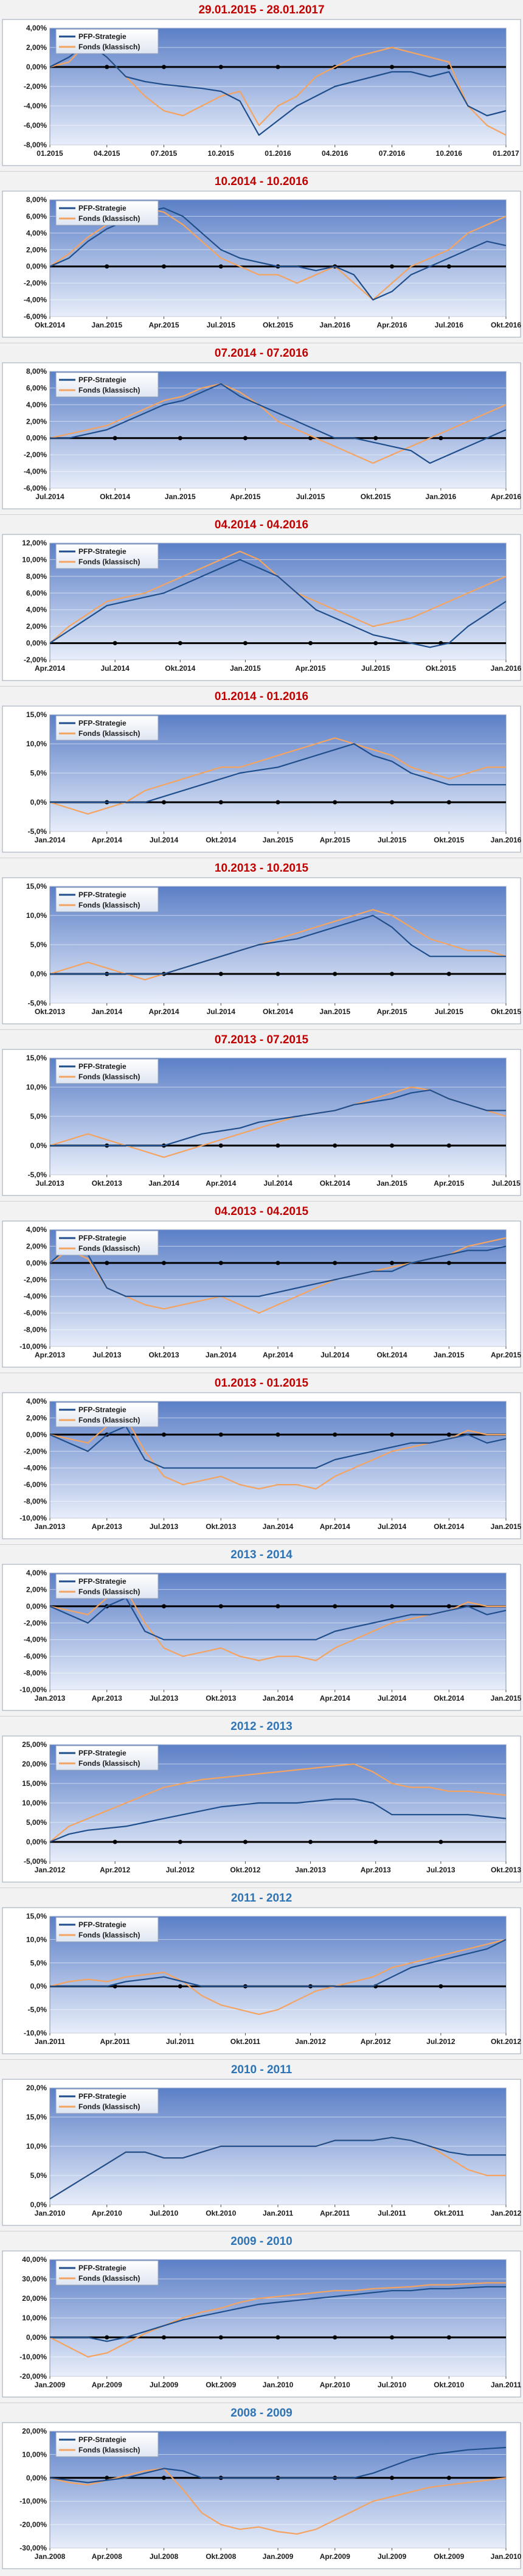  I want to click on y-tick-label: 10,00%, so click(35, 2318).